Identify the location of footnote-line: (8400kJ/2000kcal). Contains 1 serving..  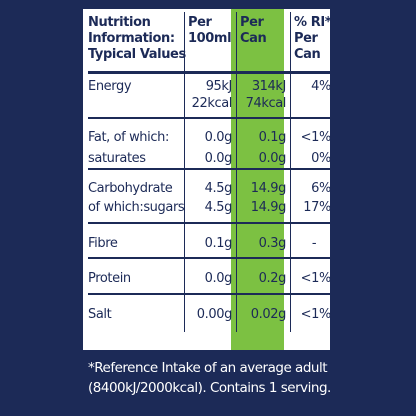
(209, 388).